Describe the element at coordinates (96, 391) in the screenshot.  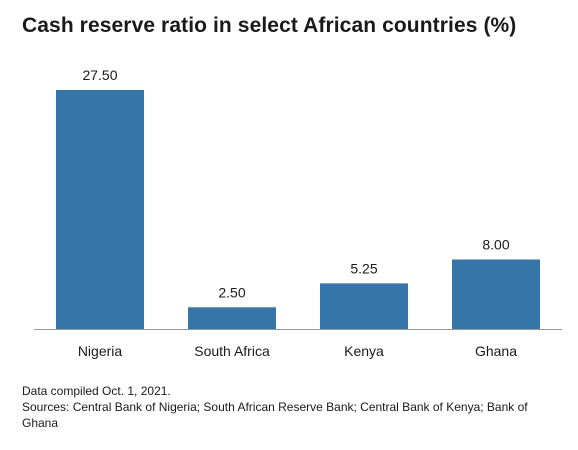
I see `data-compiled-note: Data compiled Oct. 1, 2021.` at that location.